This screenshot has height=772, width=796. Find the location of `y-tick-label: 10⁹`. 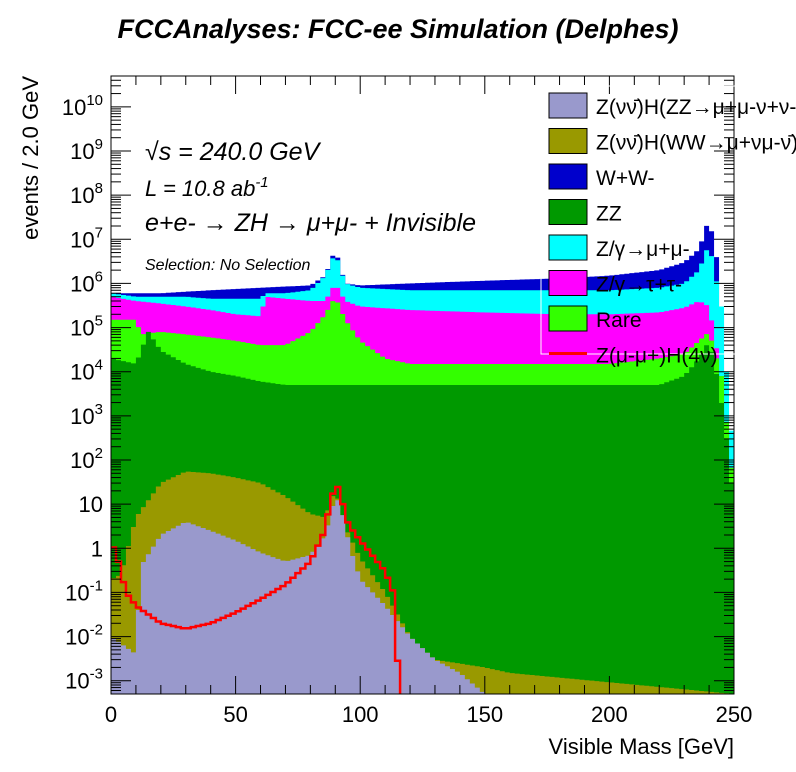

y-tick-label: 10⁹ is located at coordinates (86, 150).